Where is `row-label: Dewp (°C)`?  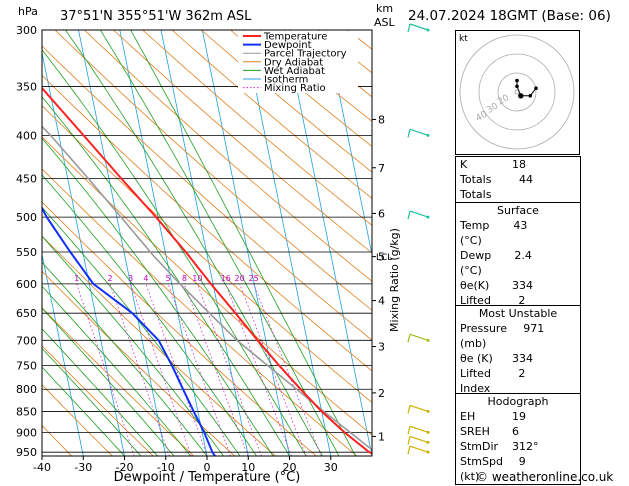
row-label: Dewp (°C) is located at coordinates (476, 263).